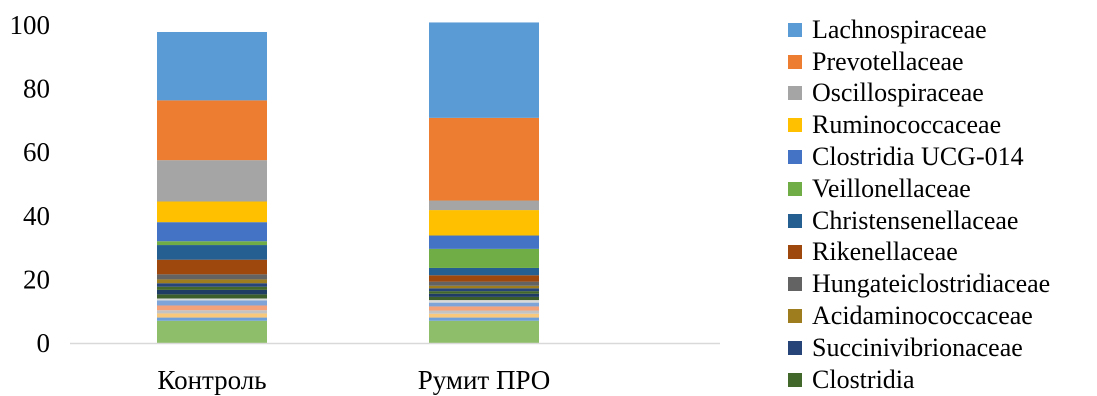  What do you see at coordinates (919, 380) in the screenshot?
I see `legend-item: Clostridia` at bounding box center [919, 380].